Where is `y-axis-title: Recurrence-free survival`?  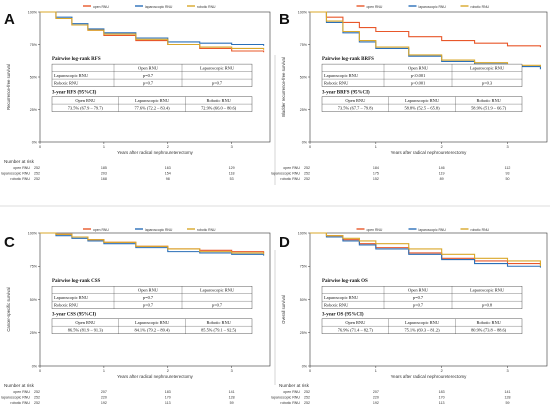 y-axis-title: Recurrence-free survival is located at coordinates (8, 87).